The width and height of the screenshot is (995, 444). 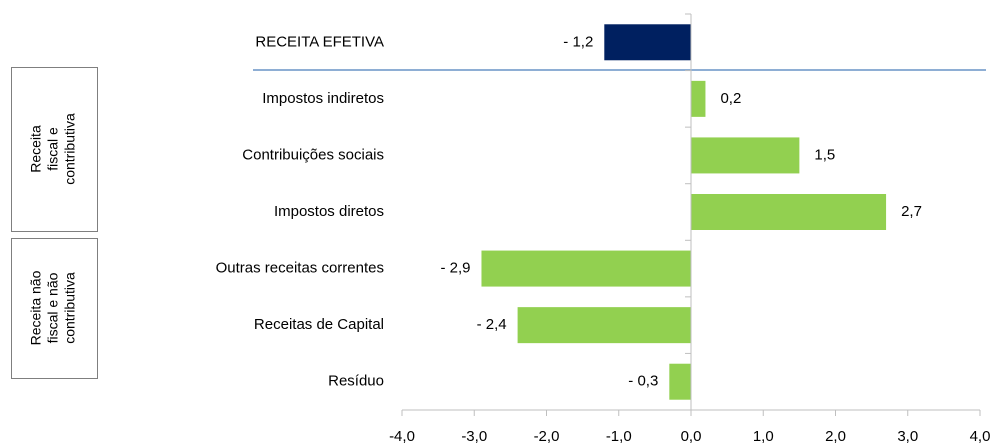 What do you see at coordinates (643, 381) in the screenshot?
I see `value-label: - 0,3` at bounding box center [643, 381].